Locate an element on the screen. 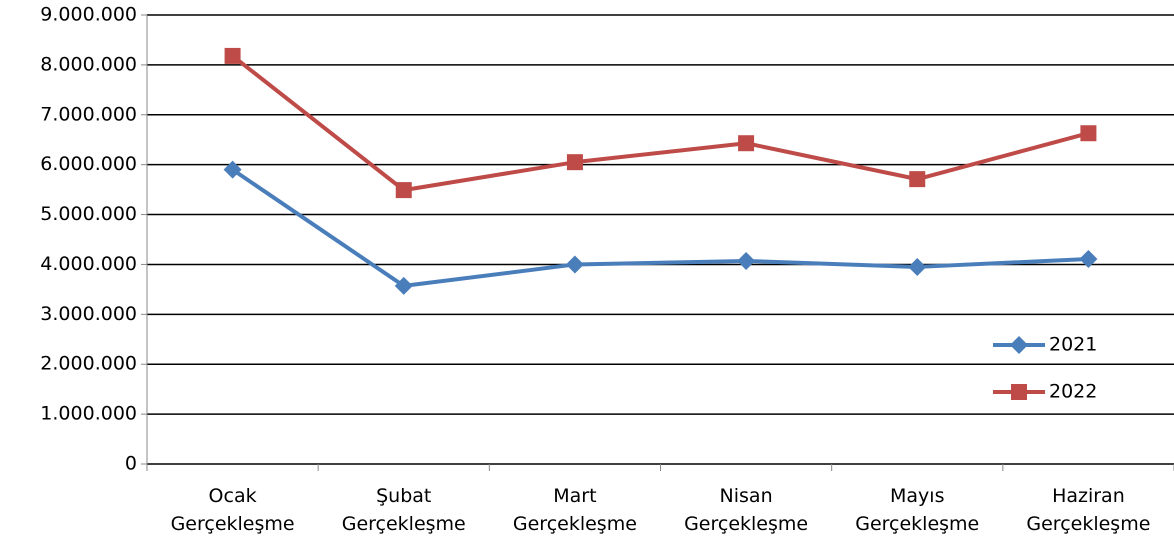 Image resolution: width=1174 pixels, height=548 pixels. y-tick-label: 5.000.000 is located at coordinates (88, 214).